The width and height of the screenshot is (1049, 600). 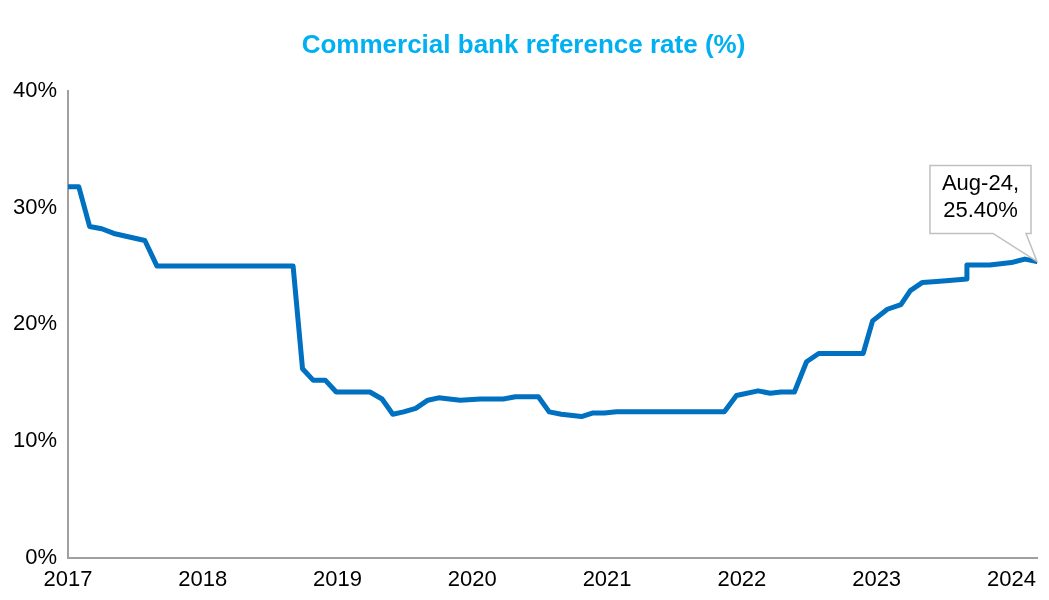 What do you see at coordinates (1011, 578) in the screenshot?
I see `x-tick-label: 2024` at bounding box center [1011, 578].